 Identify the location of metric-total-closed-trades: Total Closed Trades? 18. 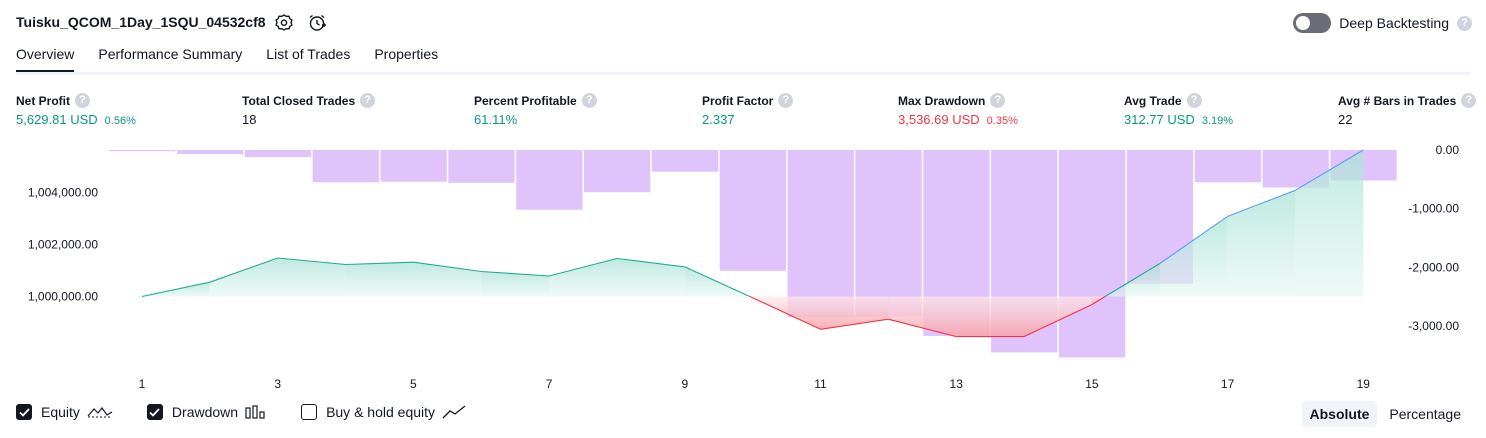
(309, 110).